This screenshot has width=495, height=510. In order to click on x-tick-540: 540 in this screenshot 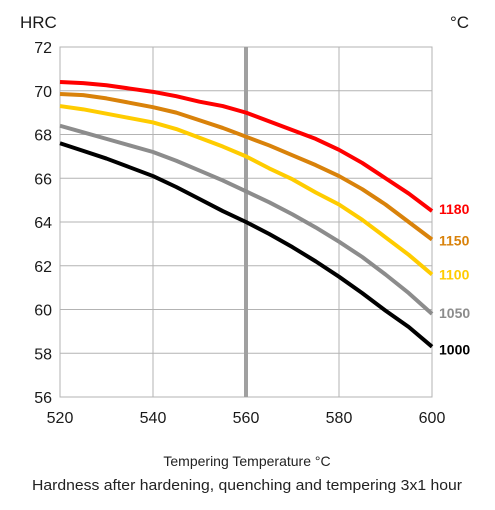, I will do `click(153, 418)`.